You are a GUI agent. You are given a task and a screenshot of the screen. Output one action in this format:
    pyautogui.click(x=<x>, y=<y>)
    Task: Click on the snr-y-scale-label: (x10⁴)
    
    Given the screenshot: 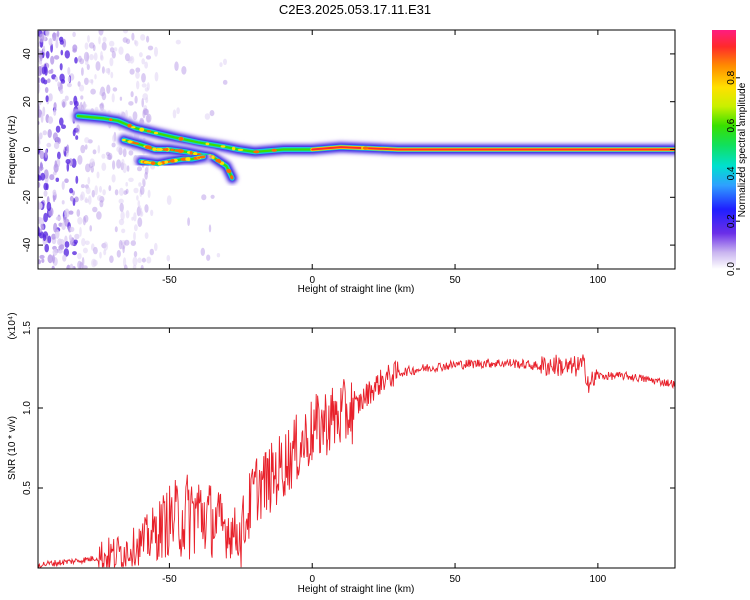 What is the action you would take?
    pyautogui.click(x=12, y=325)
    